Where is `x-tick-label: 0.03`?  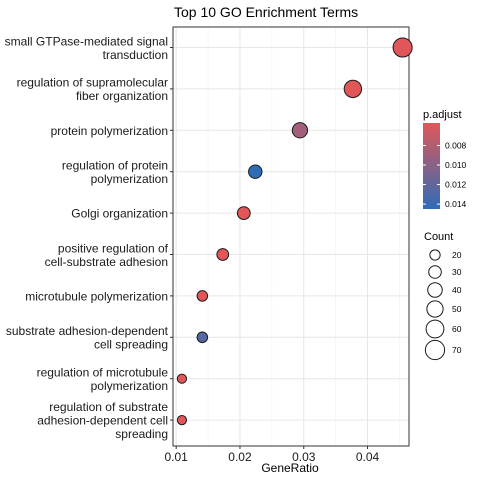 x-tick-label: 0.03 is located at coordinates (304, 457).